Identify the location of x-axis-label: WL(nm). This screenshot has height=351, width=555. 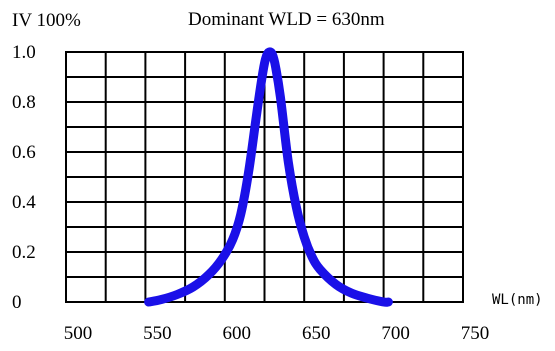
(517, 300).